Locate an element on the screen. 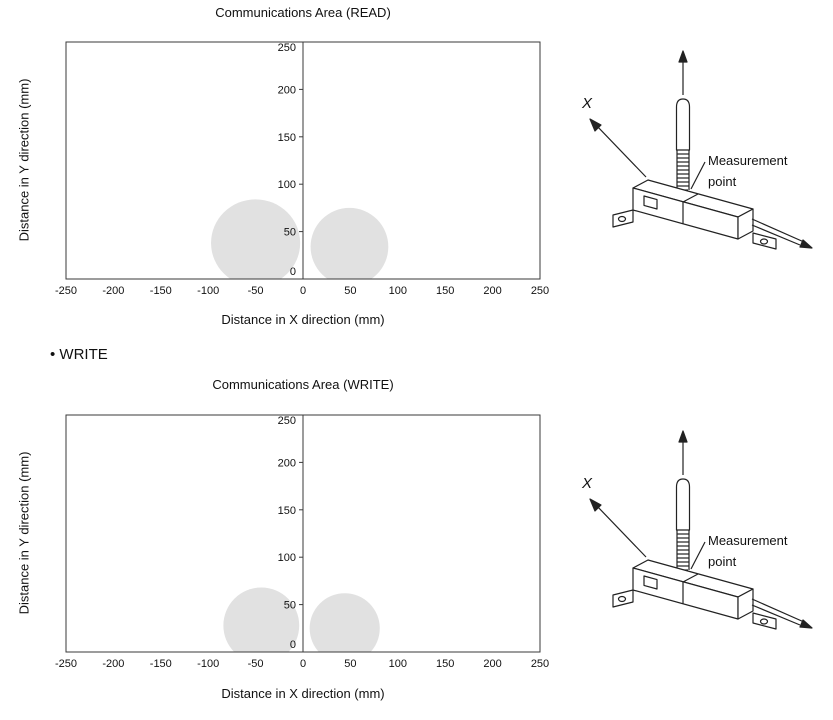 This screenshot has height=720, width=833. write-left-lobe is located at coordinates (261, 619).